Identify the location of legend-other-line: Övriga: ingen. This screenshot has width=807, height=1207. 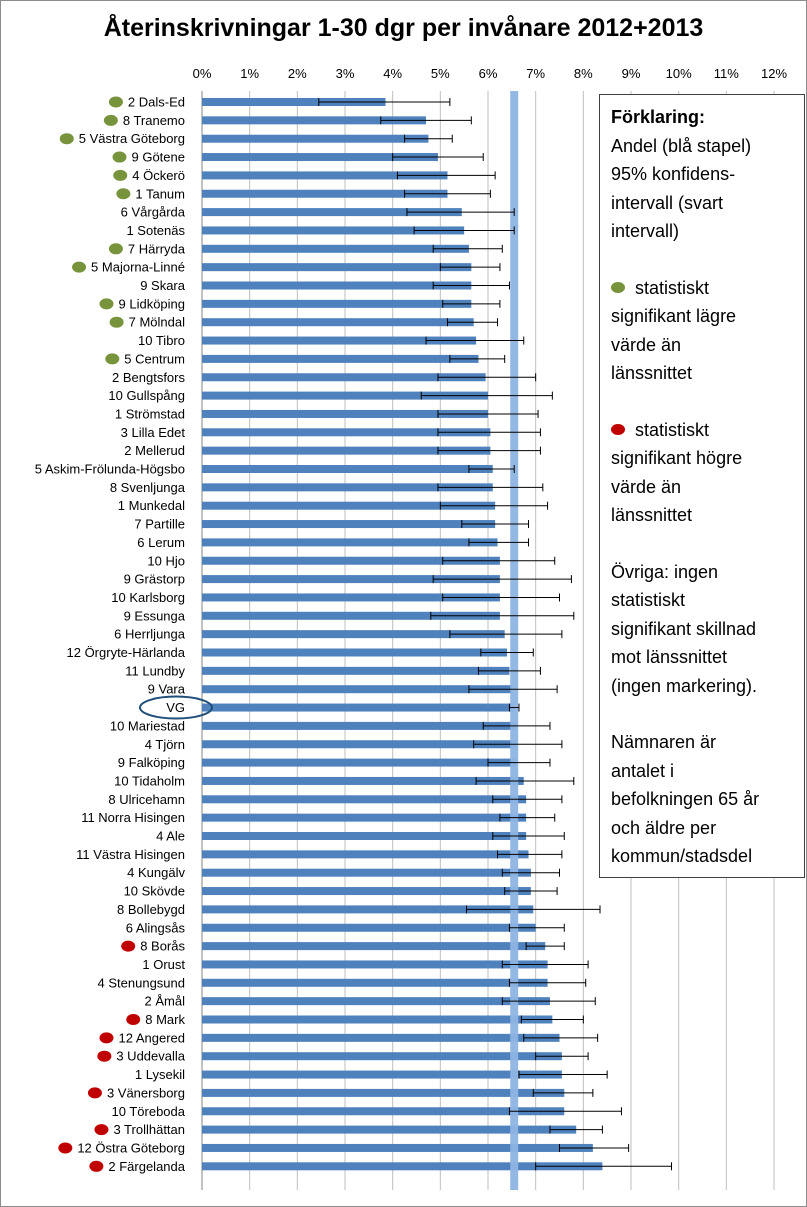
(665, 571).